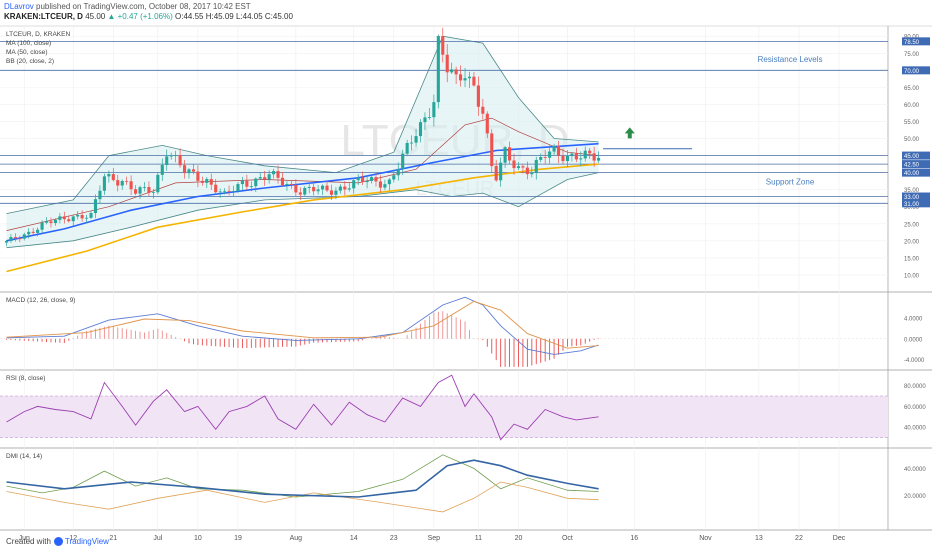 The height and width of the screenshot is (550, 932). Describe the element at coordinates (912, 259) in the screenshot. I see `y-tick-label: 15.00` at that location.